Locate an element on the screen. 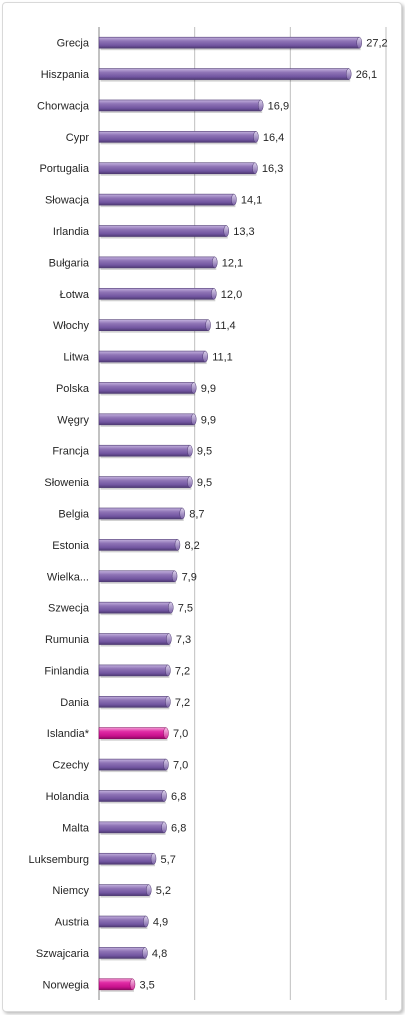  category-label: Luksemburg is located at coordinates (58, 860).